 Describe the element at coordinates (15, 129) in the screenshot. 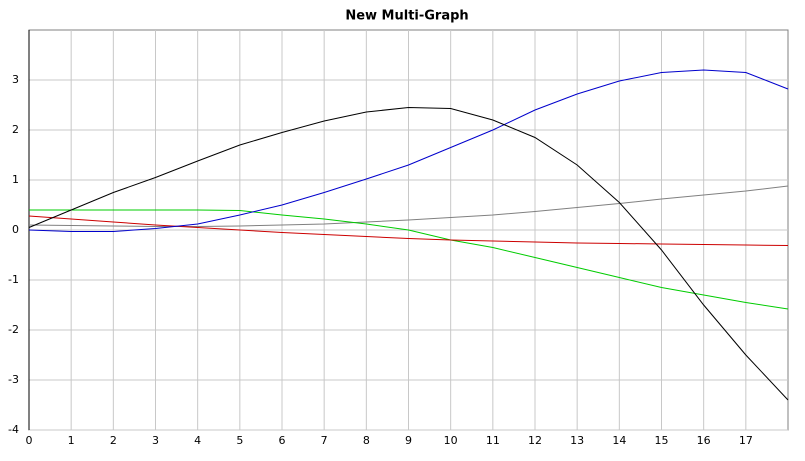

I see `y-tick-label: 2` at that location.